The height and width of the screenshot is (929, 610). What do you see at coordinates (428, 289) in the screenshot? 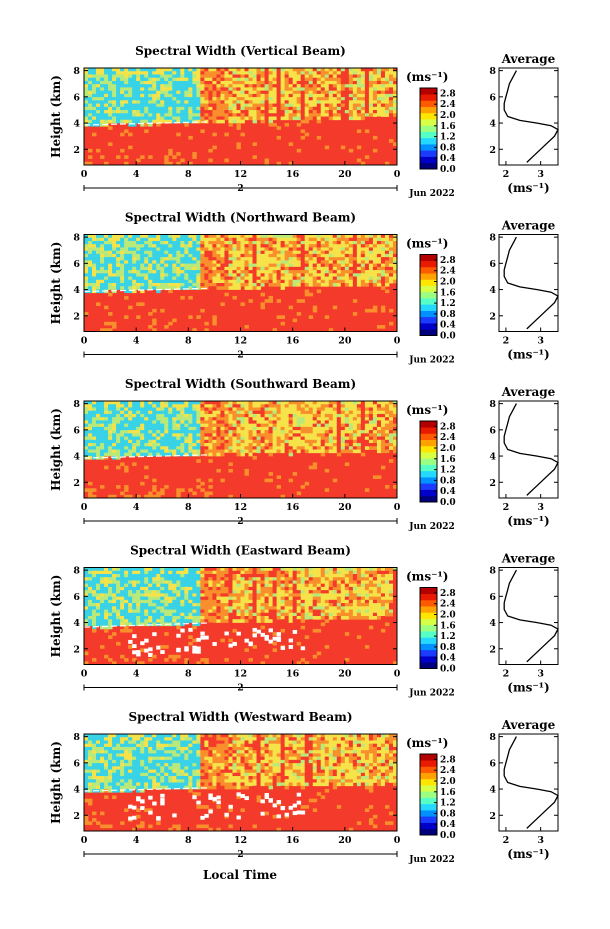
I see `colorbar-band` at bounding box center [428, 289].